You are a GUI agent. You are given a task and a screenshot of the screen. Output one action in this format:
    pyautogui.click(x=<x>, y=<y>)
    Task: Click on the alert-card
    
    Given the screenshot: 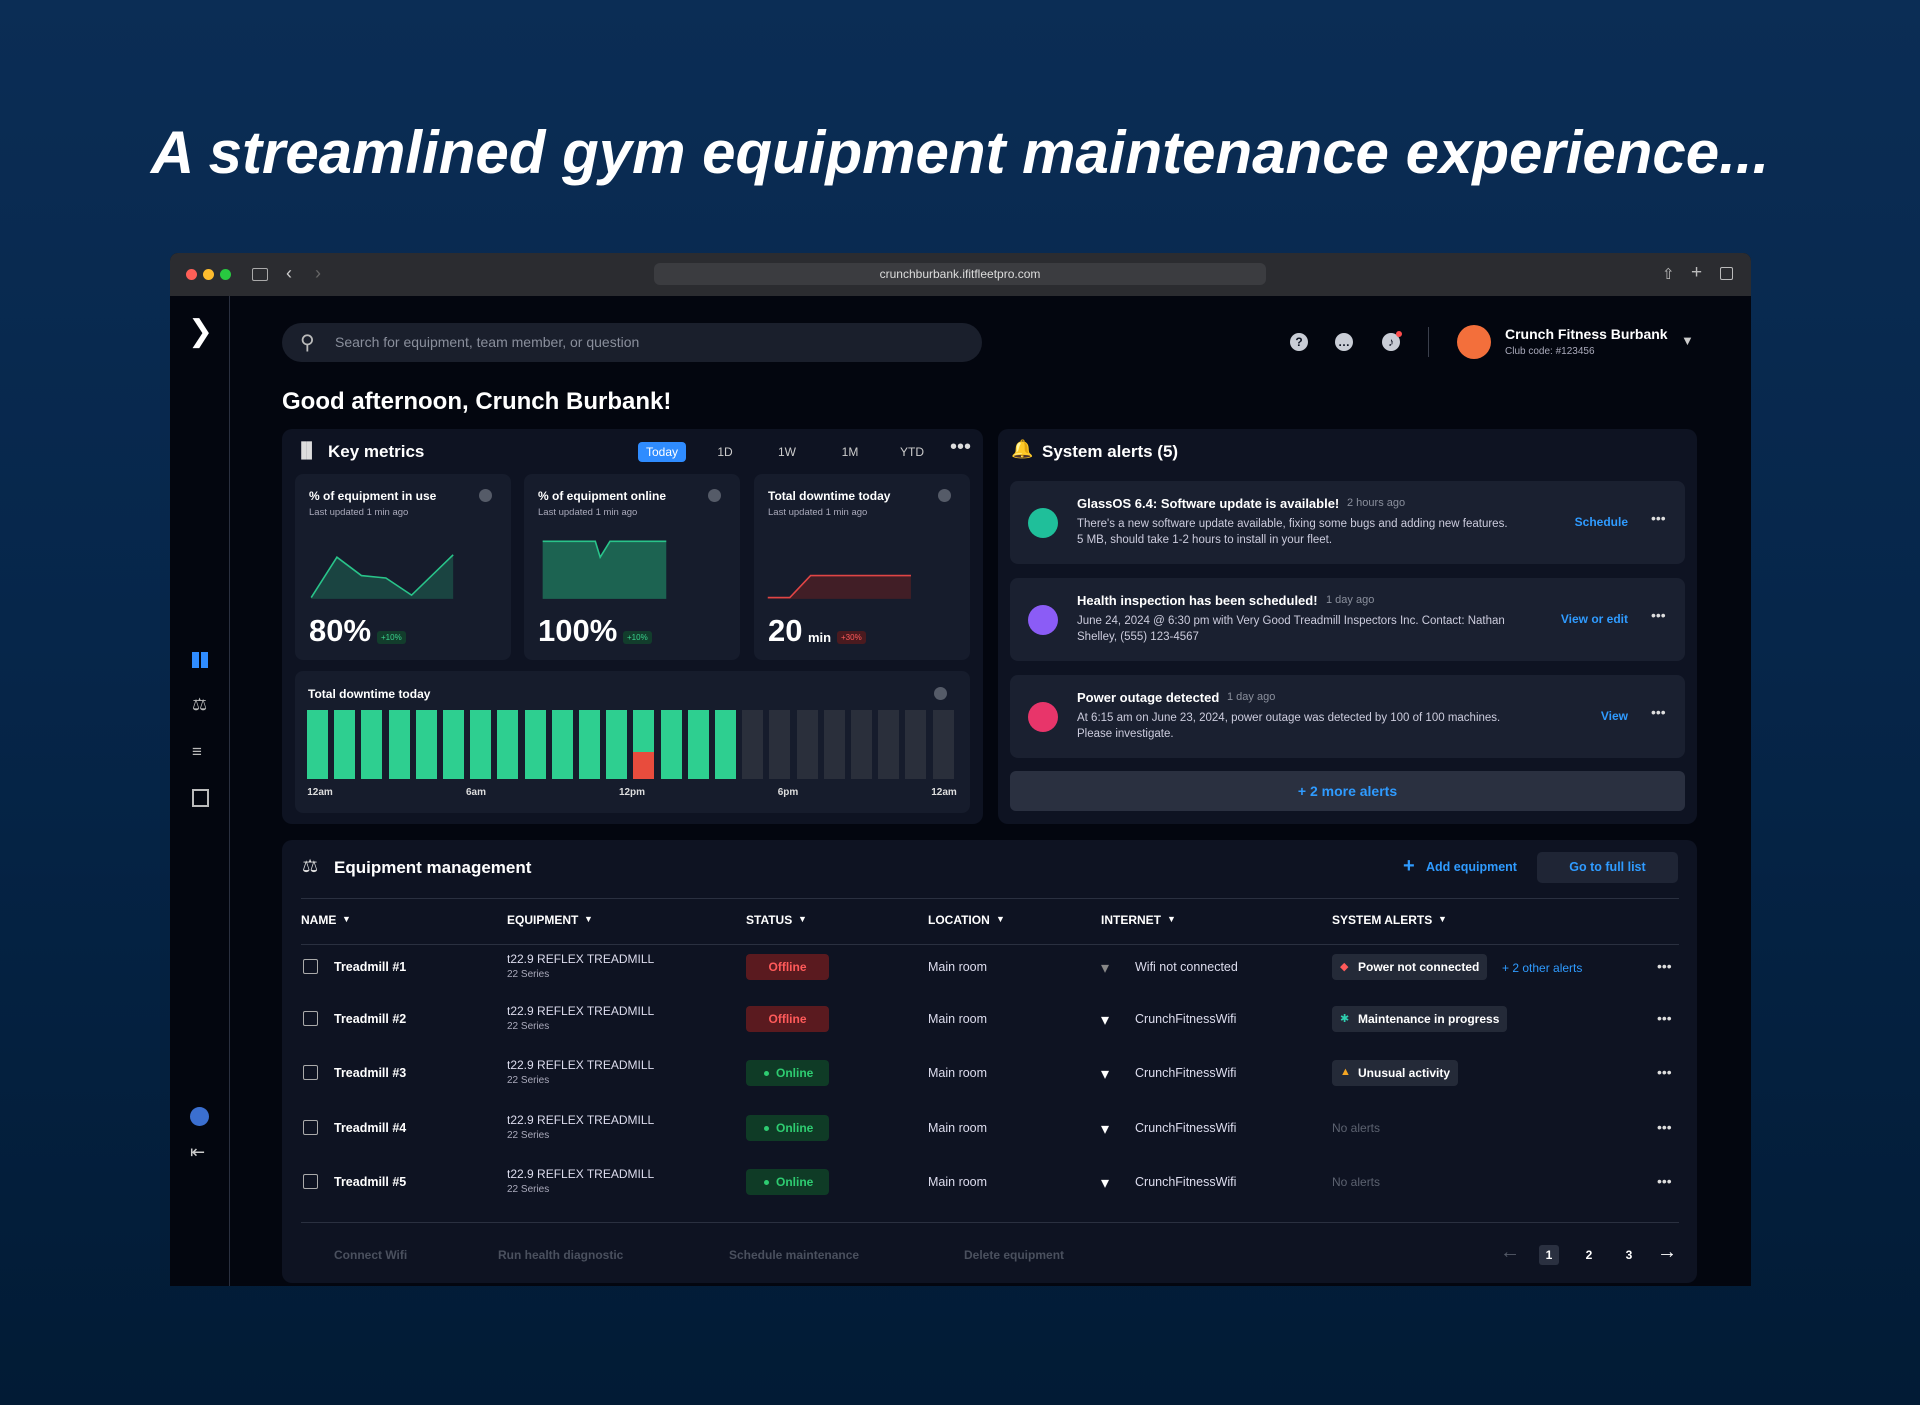 What is the action you would take?
    pyautogui.click(x=1347, y=619)
    